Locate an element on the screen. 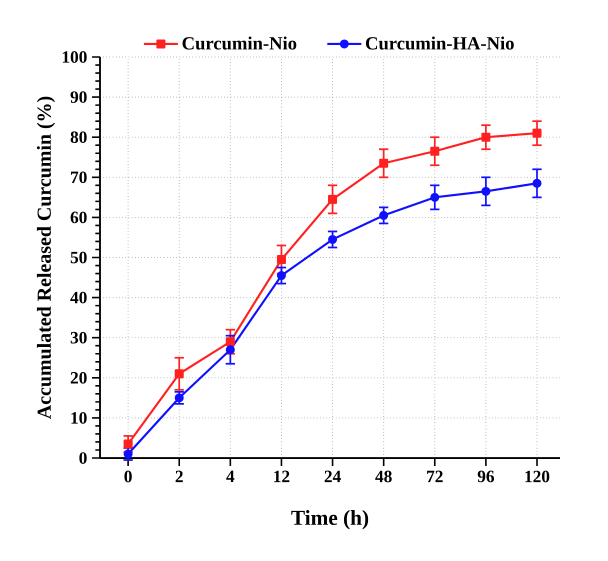  x-tick-label: 0 is located at coordinates (128, 476).